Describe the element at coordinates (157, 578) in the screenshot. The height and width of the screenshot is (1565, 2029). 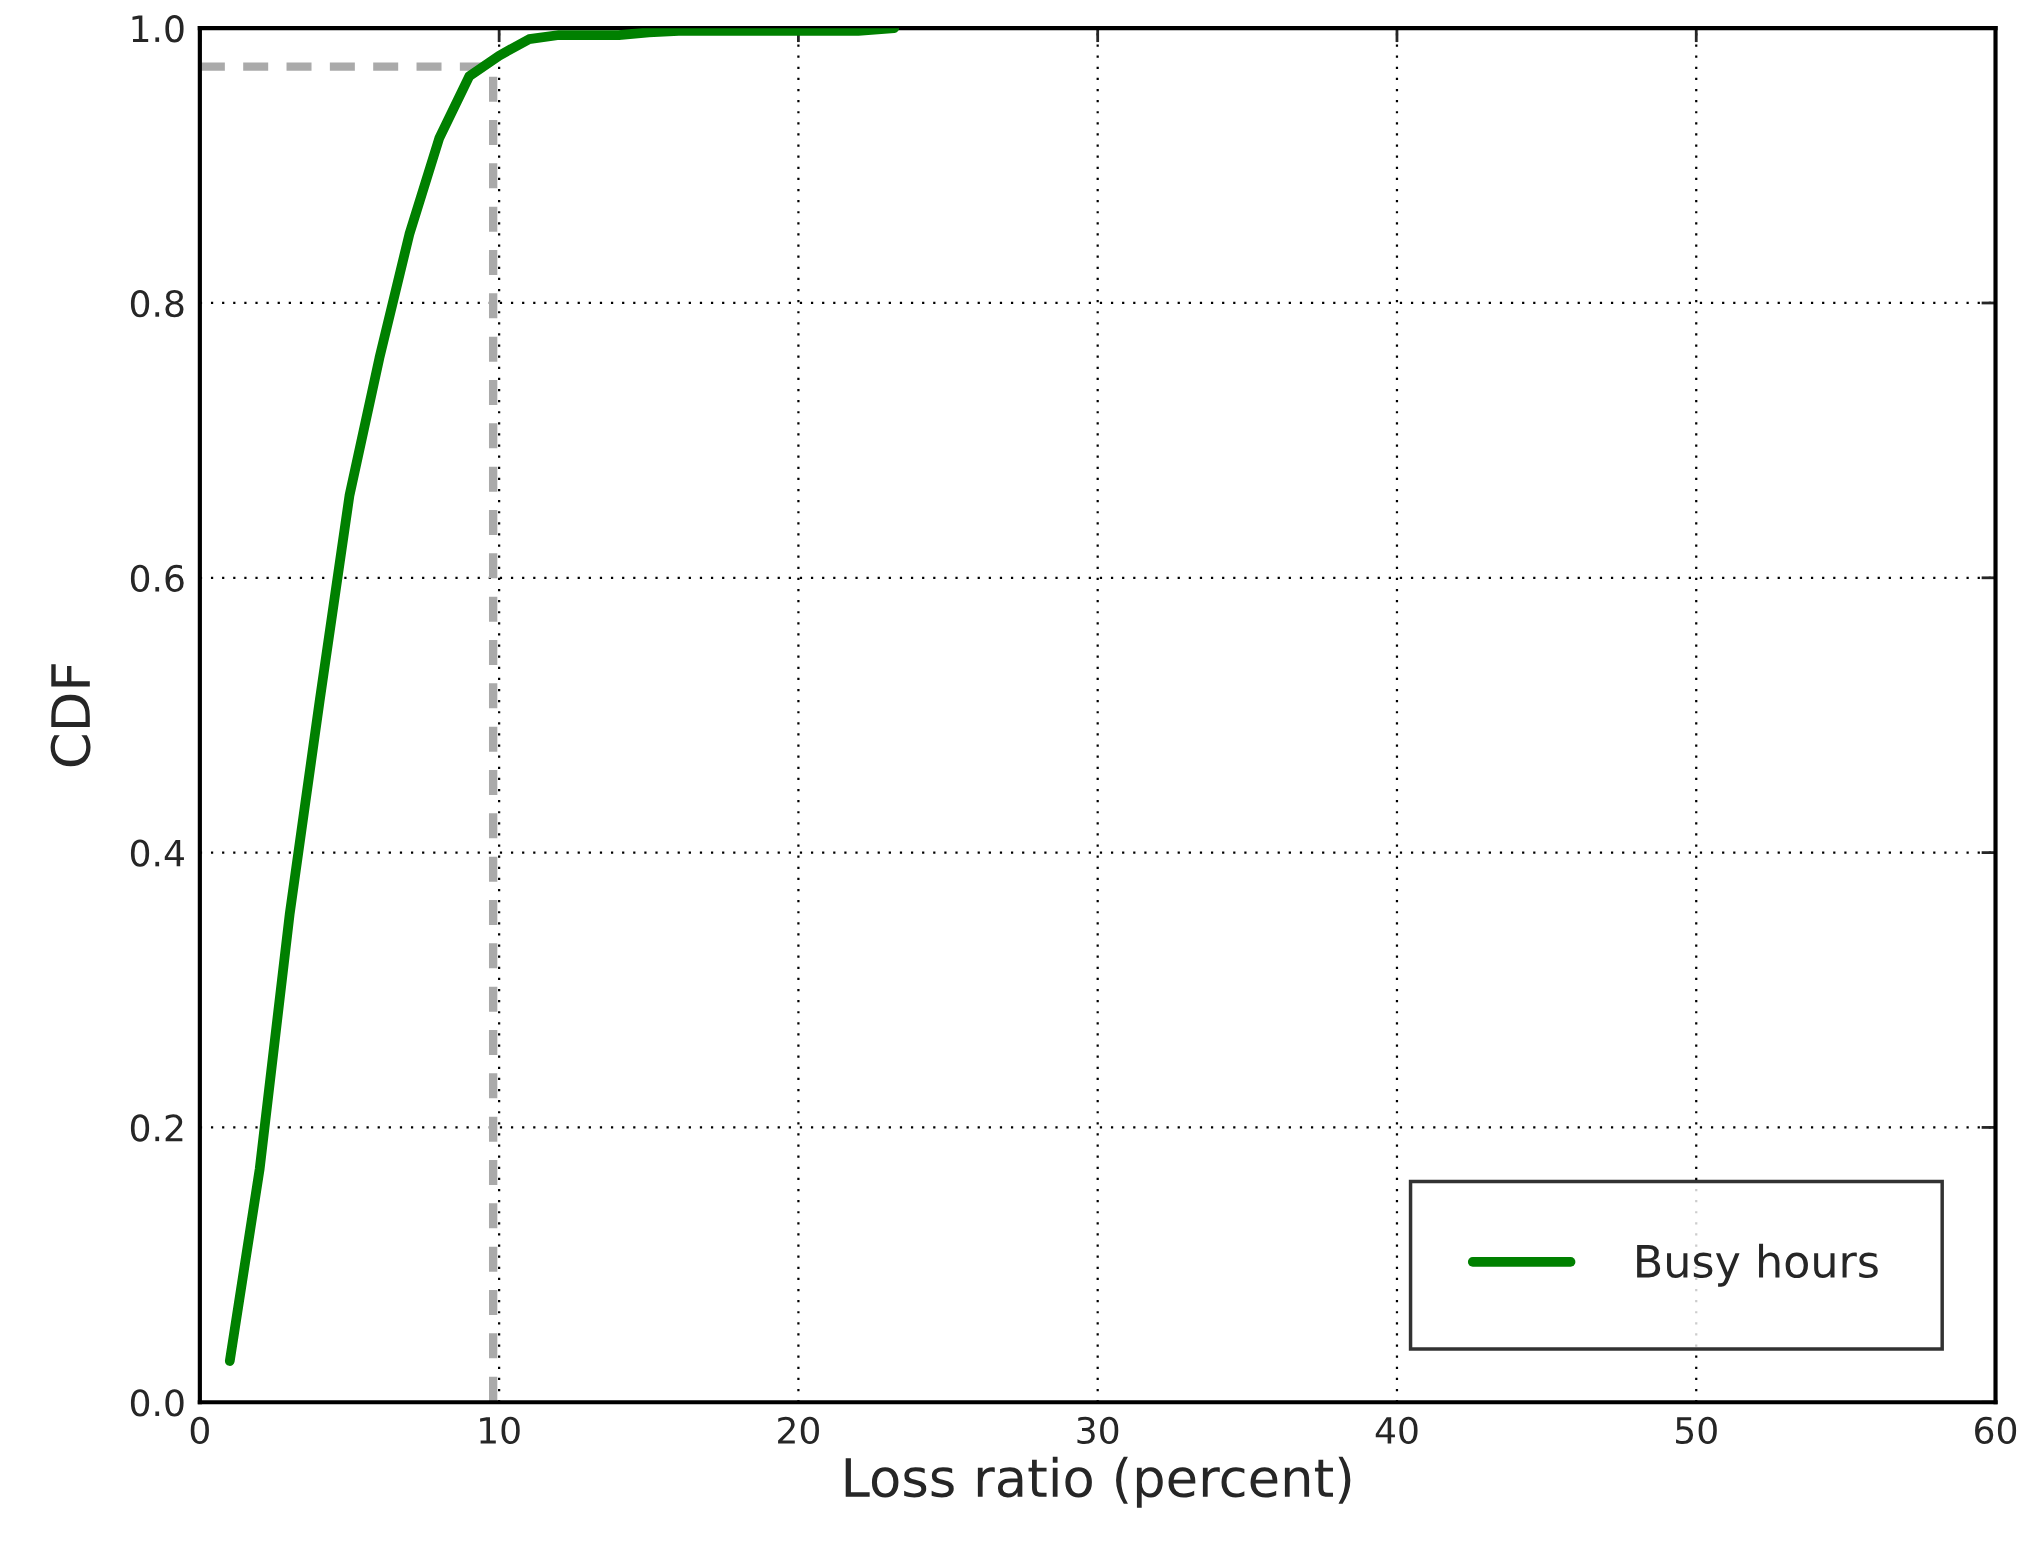
I see `y-tick-label: 0.6` at that location.